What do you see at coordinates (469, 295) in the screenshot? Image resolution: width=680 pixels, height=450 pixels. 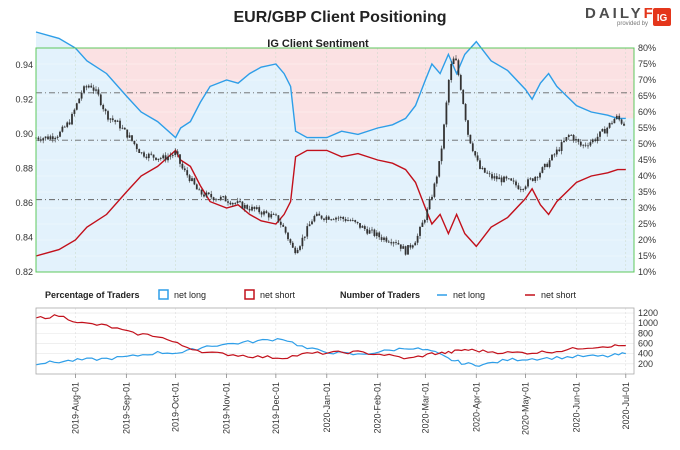 I see `legend-number-long-label: net long` at bounding box center [469, 295].